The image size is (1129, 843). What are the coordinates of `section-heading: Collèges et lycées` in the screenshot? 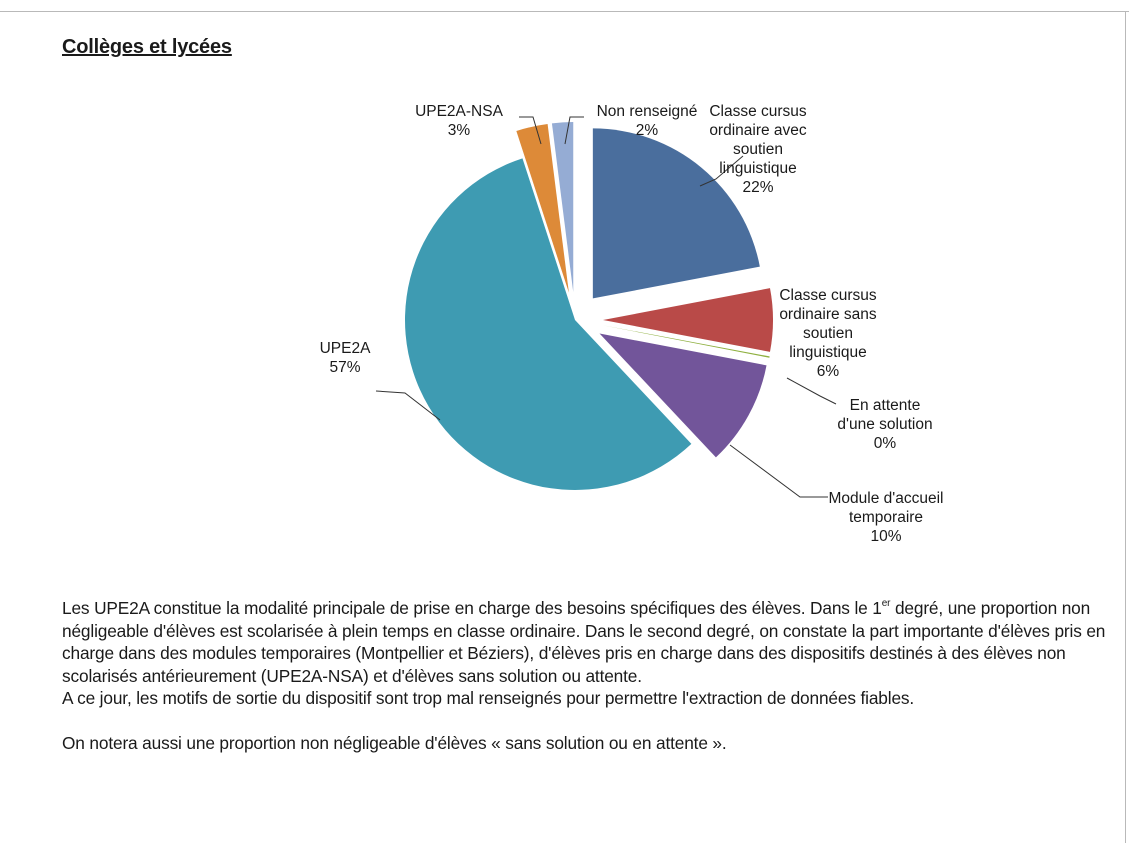 It's located at (147, 47).